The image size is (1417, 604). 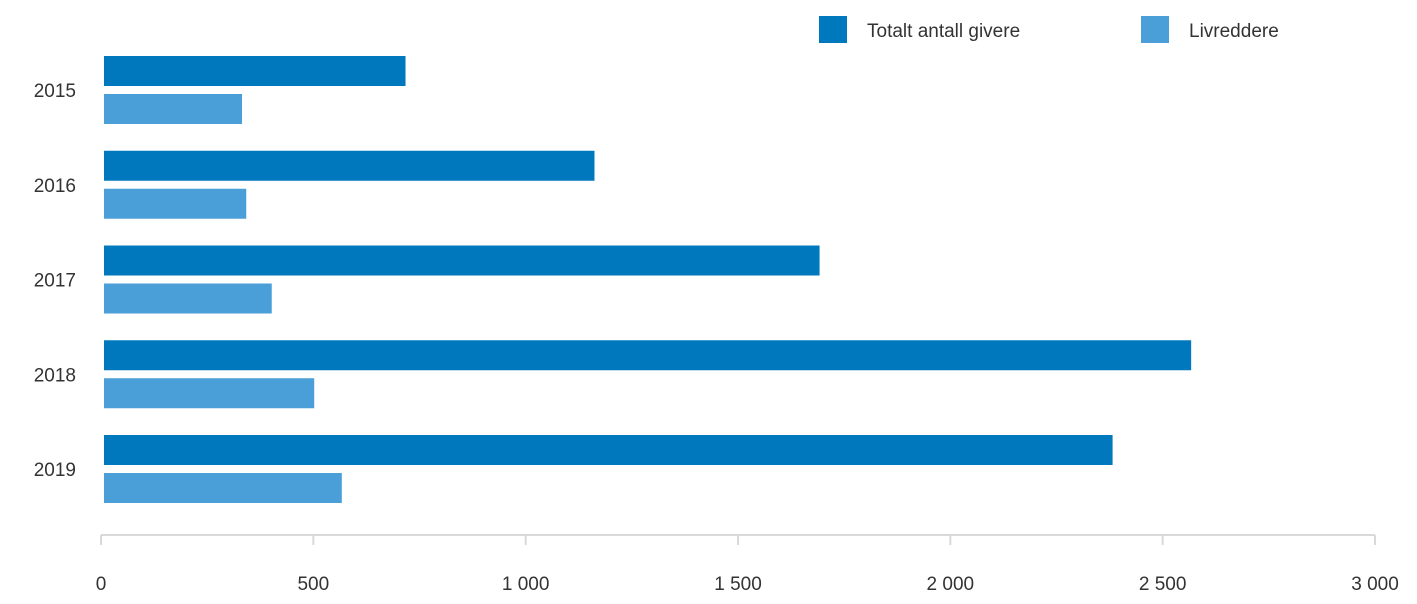 I want to click on x-tick-label: 1 000, so click(x=526, y=584).